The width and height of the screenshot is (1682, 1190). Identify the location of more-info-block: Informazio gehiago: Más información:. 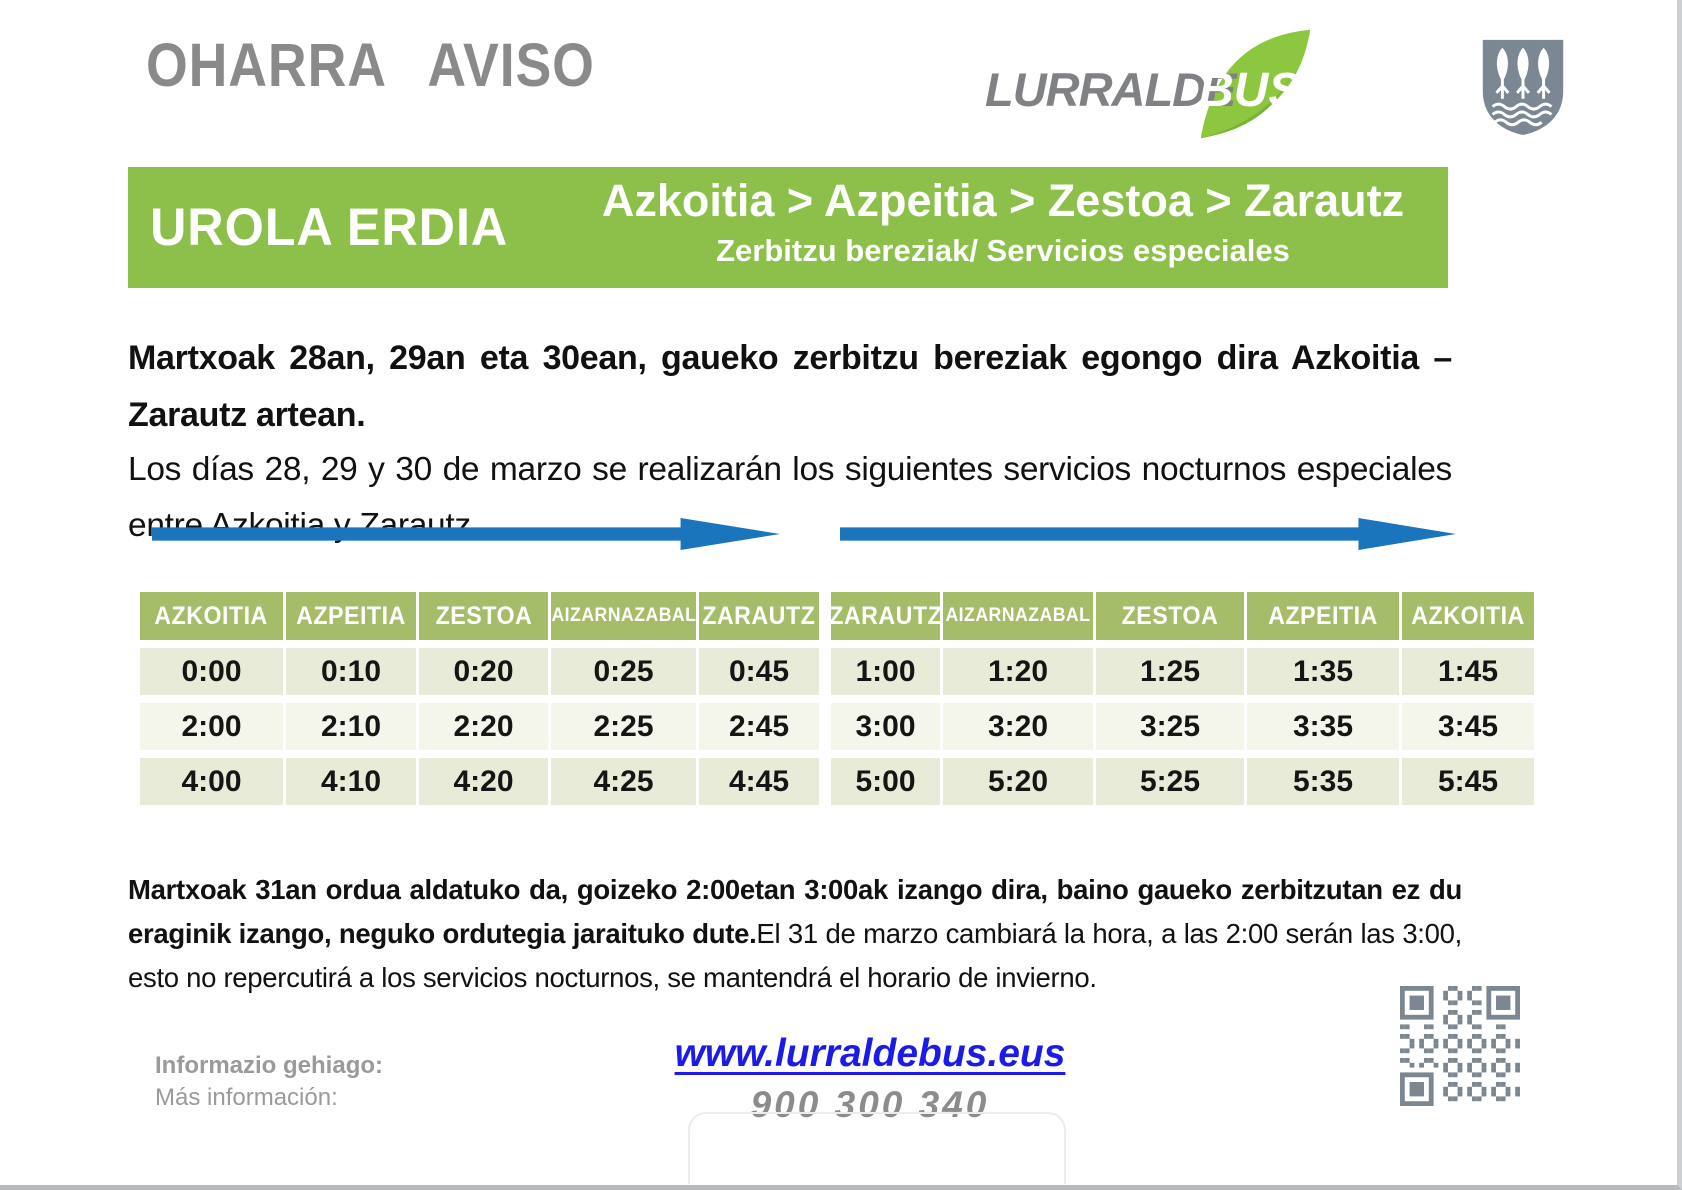
(269, 1082).